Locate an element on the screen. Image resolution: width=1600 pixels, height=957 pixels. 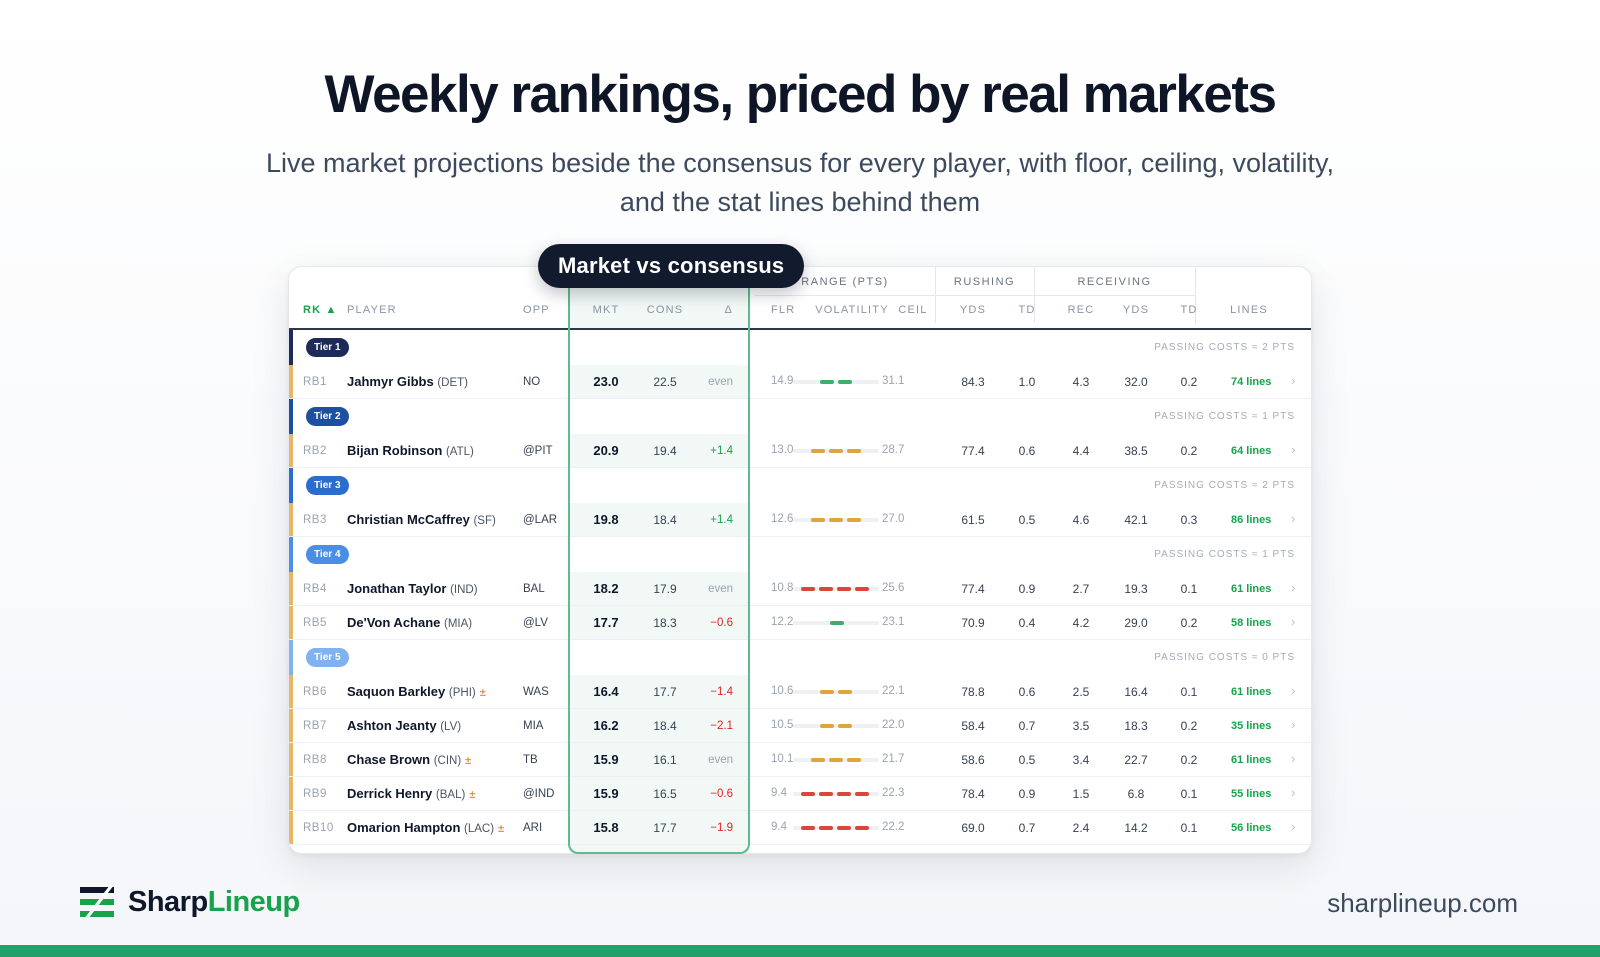
receiving-touchdowns: 0.1 is located at coordinates (1189, 794).